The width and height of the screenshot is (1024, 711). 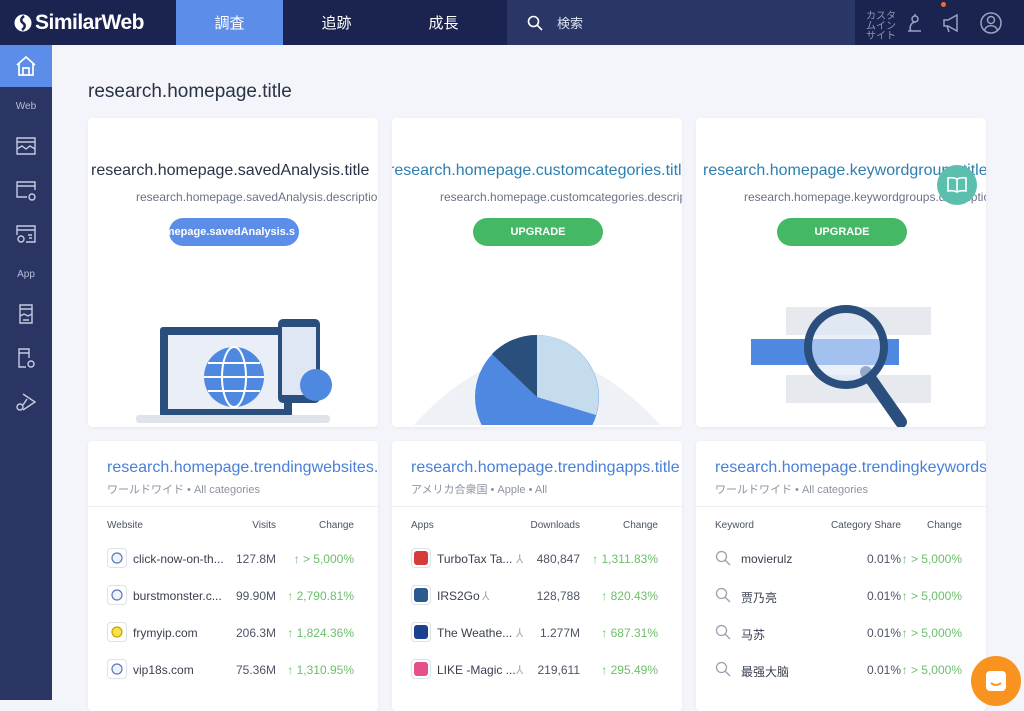 I want to click on table-row: The Weathe... ⅄ 1.277M ↑ 687.31%, so click(x=537, y=632).